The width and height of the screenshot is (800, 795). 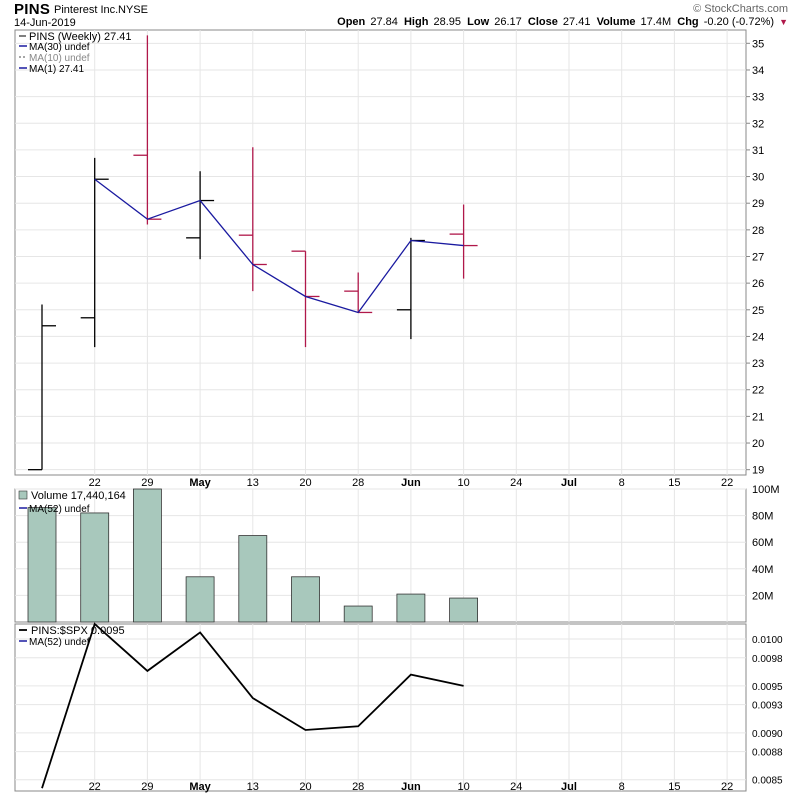 What do you see at coordinates (783, 22) in the screenshot?
I see `down-triangle-icon: ▼` at bounding box center [783, 22].